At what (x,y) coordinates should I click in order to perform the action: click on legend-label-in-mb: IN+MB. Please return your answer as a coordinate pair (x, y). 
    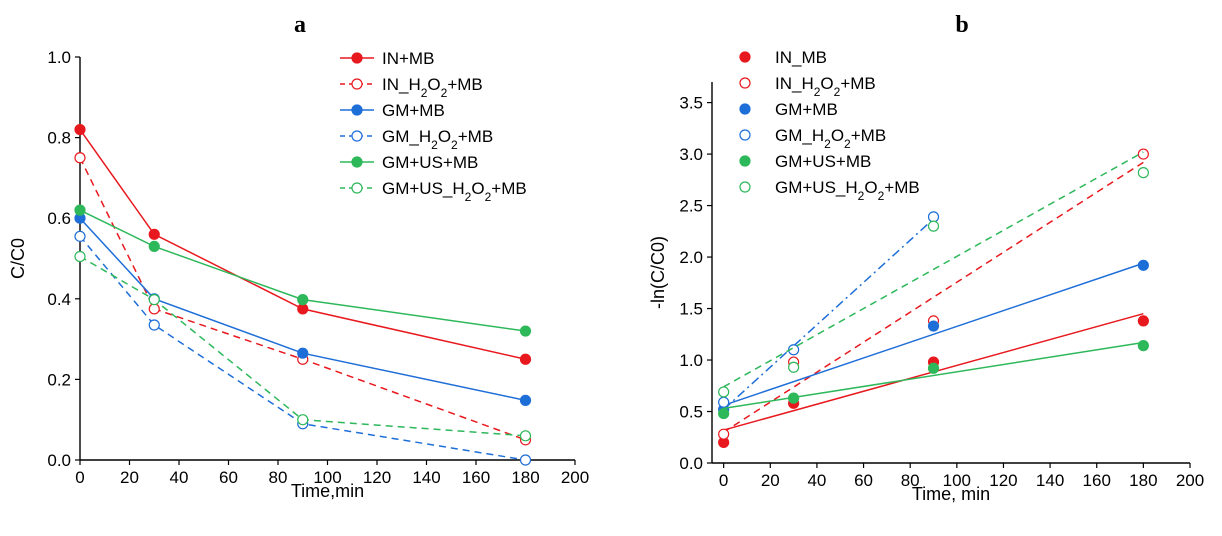
    Looking at the image, I should click on (408, 58).